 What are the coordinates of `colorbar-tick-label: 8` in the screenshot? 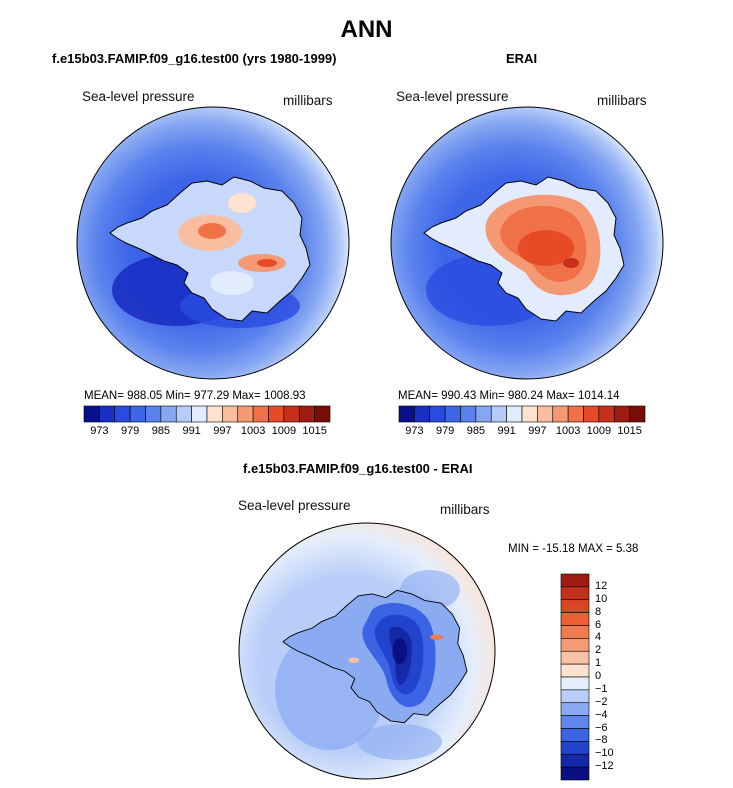 It's located at (598, 611).